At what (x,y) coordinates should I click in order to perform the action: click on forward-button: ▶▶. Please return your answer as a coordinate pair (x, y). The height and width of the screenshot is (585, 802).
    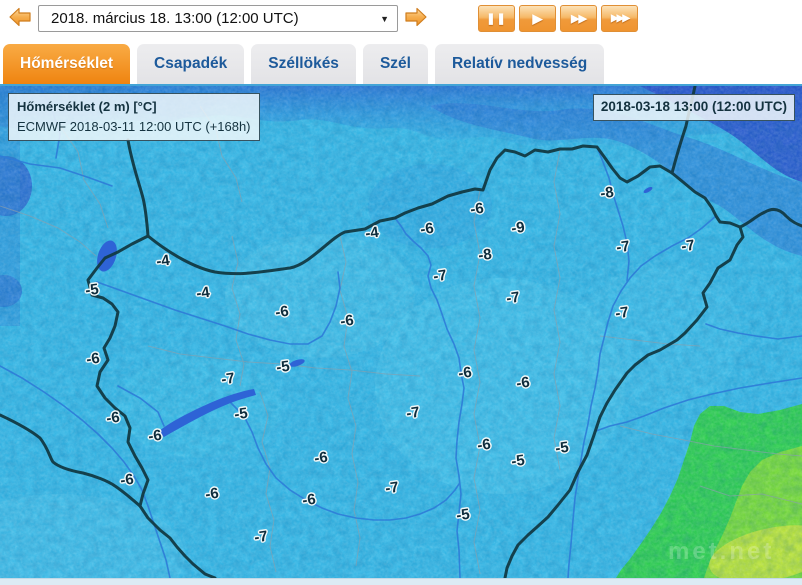
    Looking at the image, I should click on (578, 18).